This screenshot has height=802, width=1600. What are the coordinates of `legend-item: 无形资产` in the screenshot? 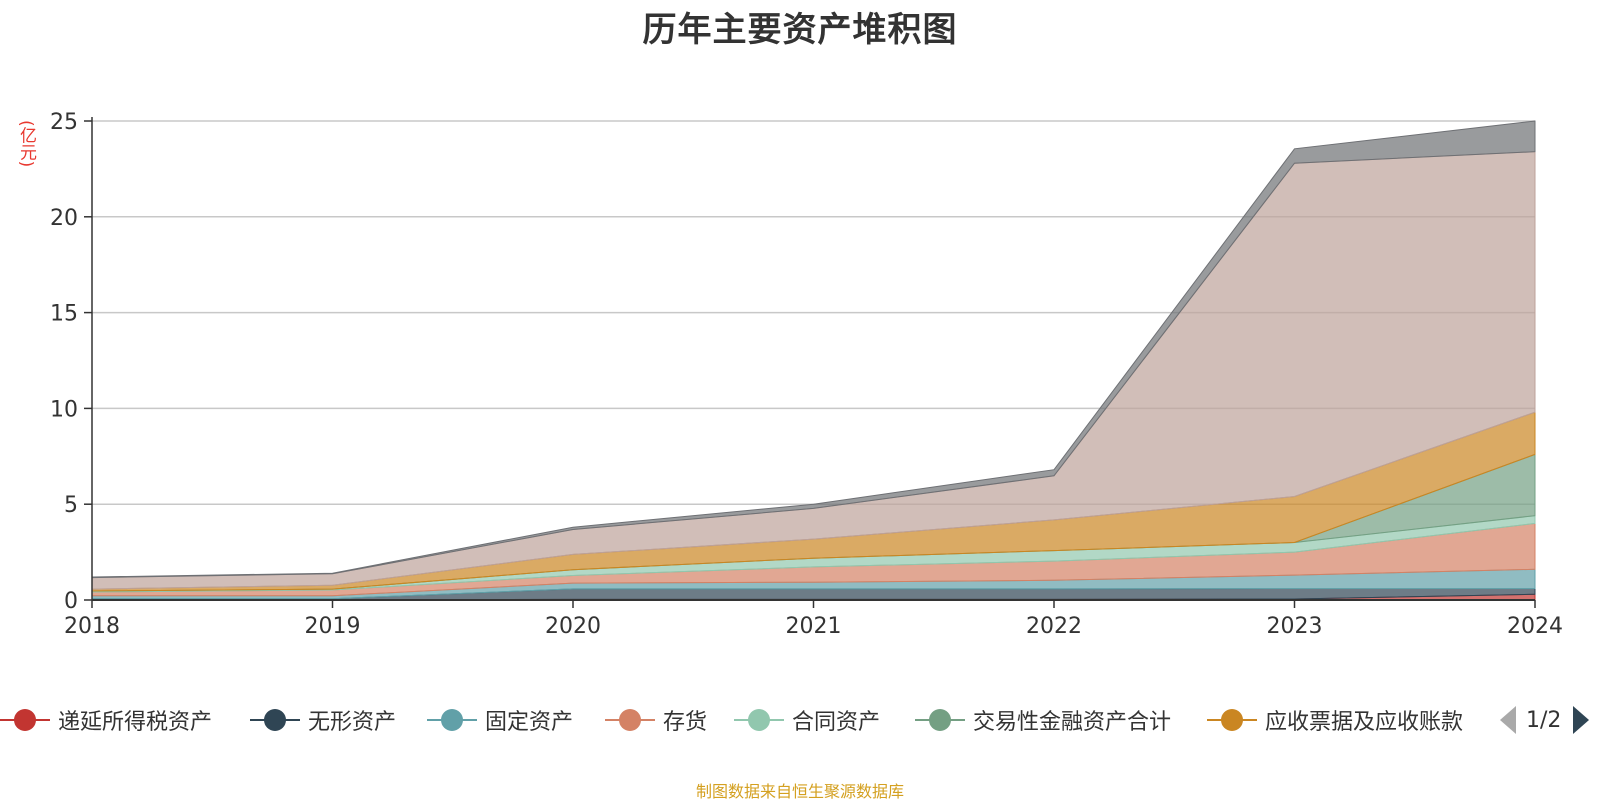 It's located at (323, 720).